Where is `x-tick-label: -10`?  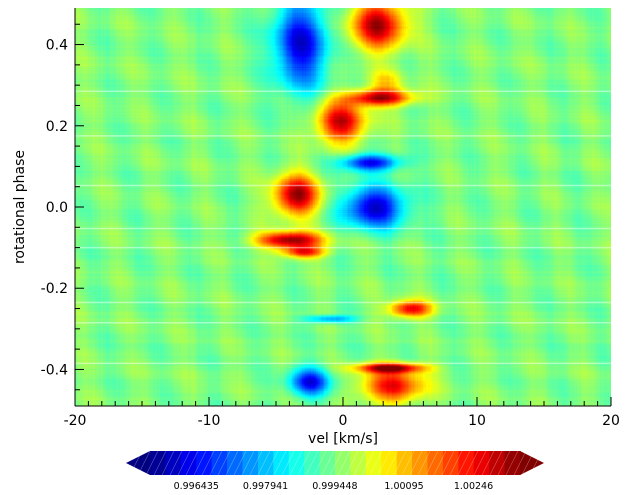
x-tick-label: -10 is located at coordinates (209, 421).